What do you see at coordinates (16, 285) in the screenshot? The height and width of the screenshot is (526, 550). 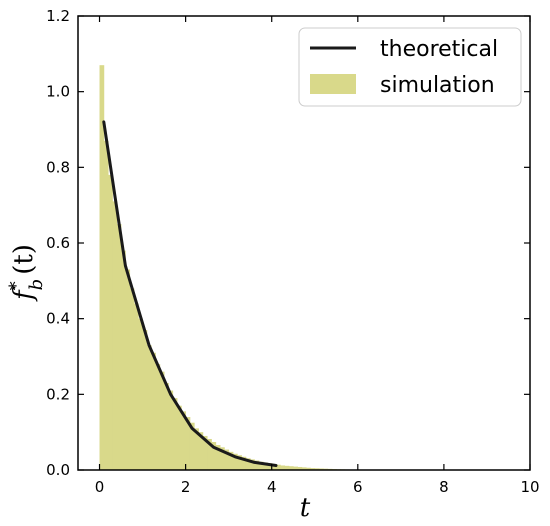 I see `y-axis-label-sup: *` at bounding box center [16, 285].